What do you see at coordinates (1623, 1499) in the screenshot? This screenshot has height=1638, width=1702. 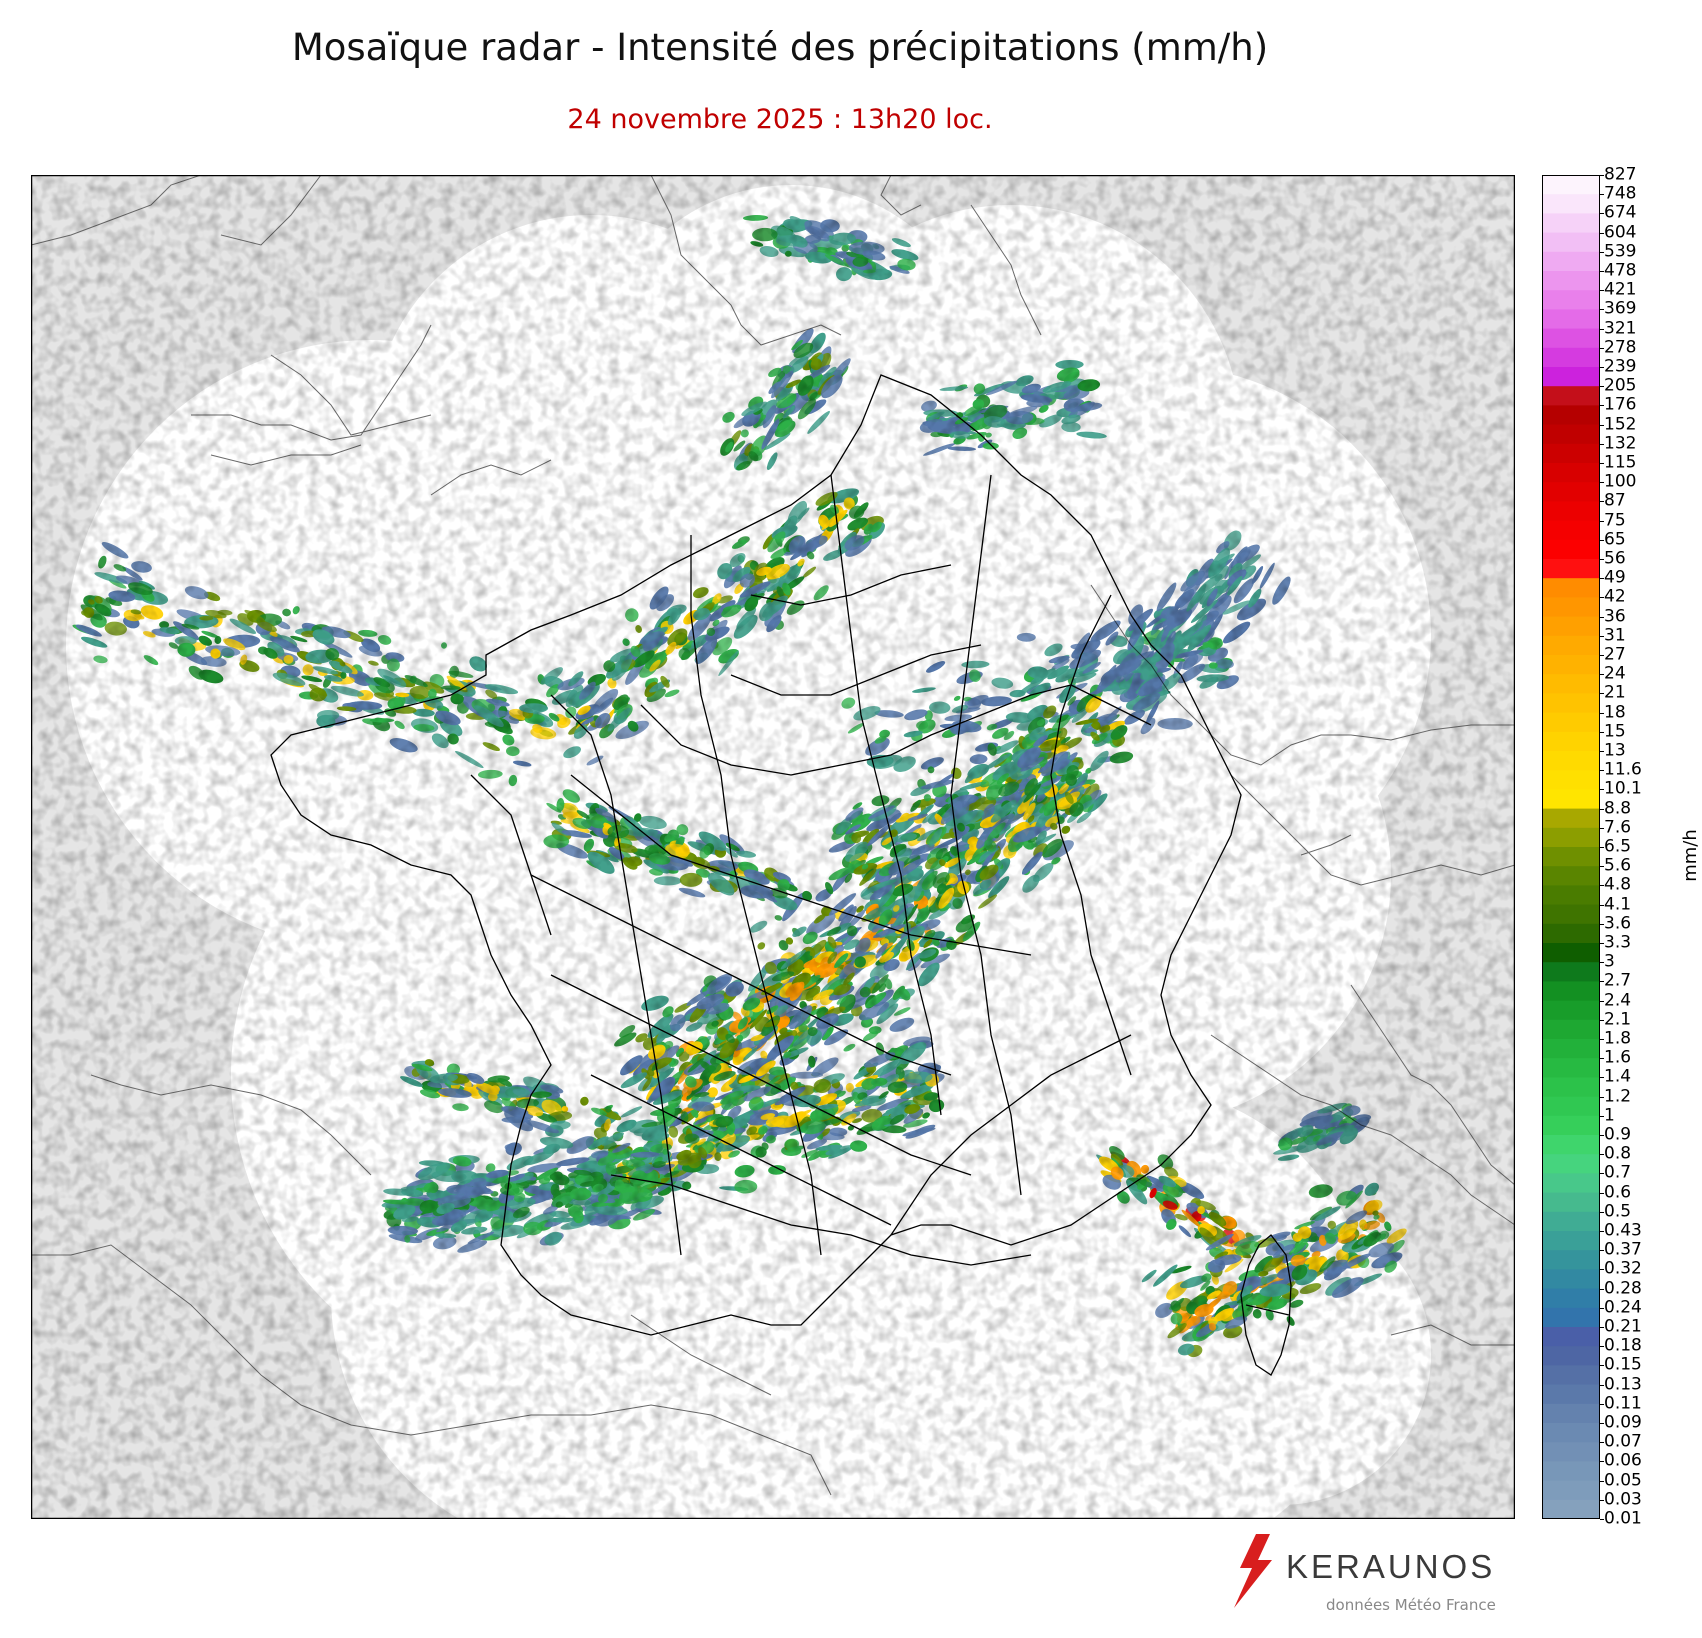 I see `colorbar-tick-label: 0.03` at bounding box center [1623, 1499].